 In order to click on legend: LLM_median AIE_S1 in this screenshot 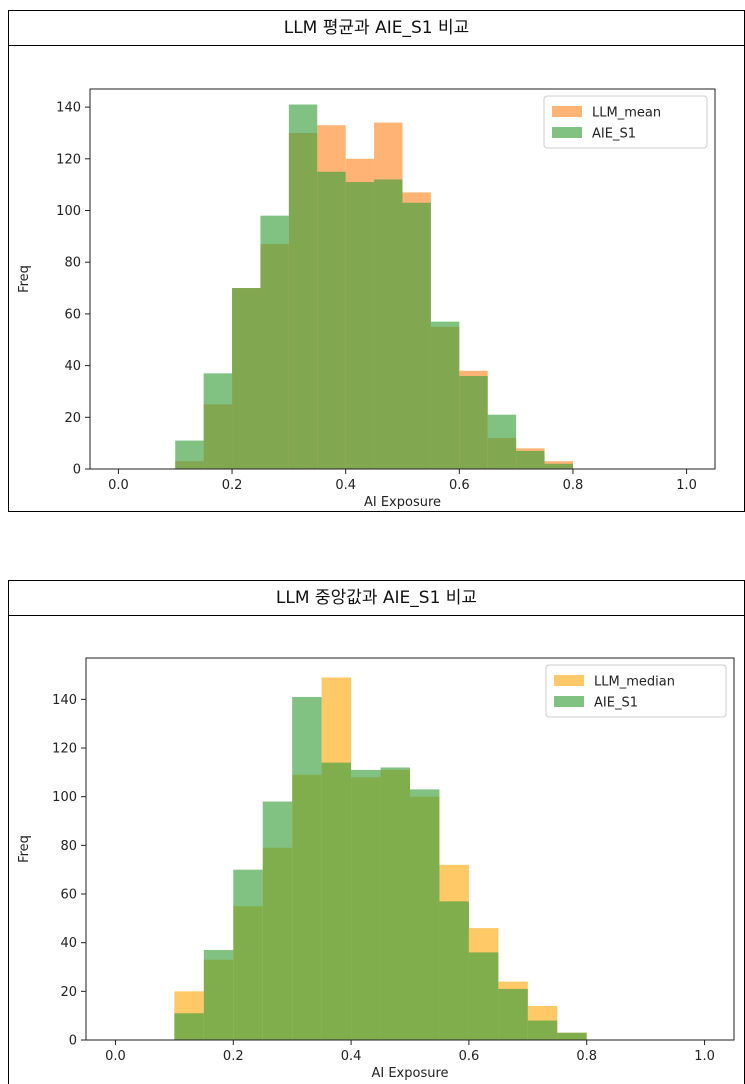, I will do `click(636, 691)`.